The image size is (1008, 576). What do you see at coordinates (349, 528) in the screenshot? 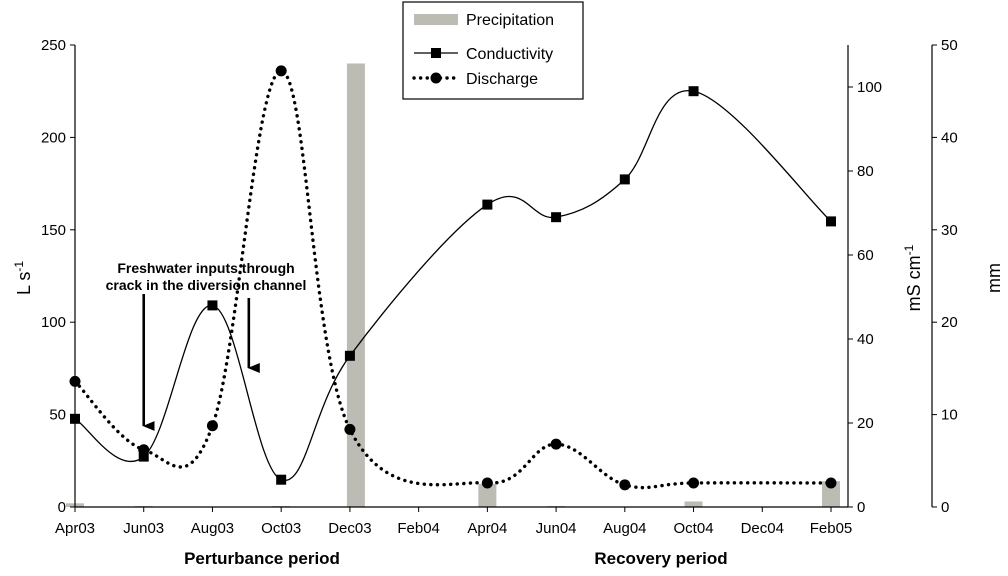
I see `x-axis-tick-label: Dec03` at bounding box center [349, 528].